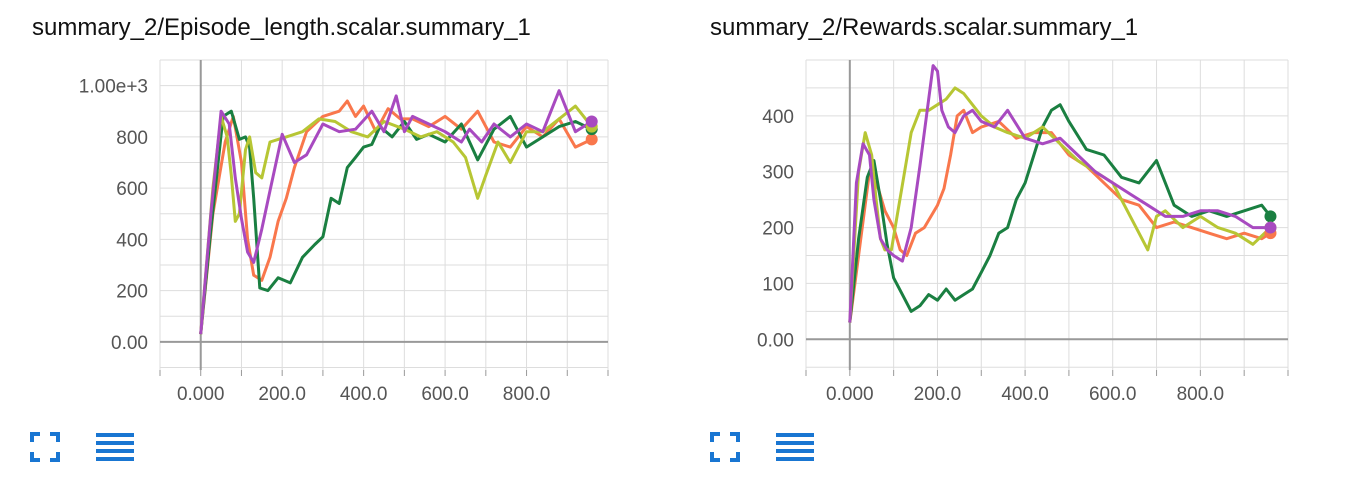  What do you see at coordinates (778, 284) in the screenshot?
I see `y-tick-label: 100` at bounding box center [778, 284].